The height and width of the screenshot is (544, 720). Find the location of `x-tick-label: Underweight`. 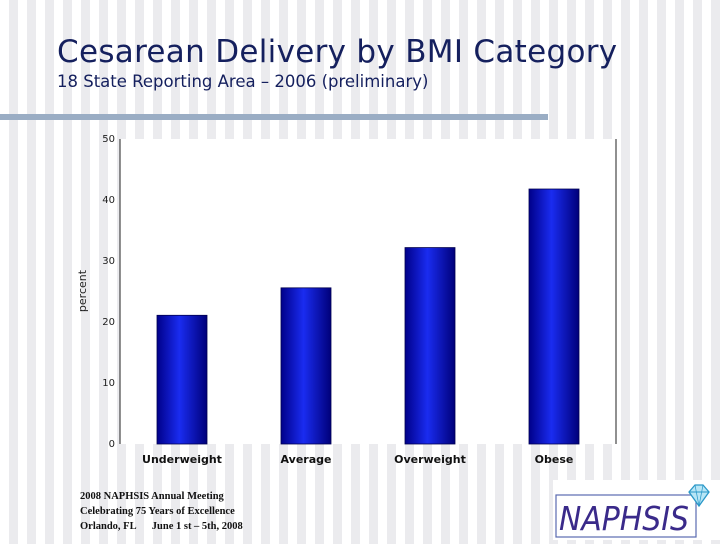

x-tick-label: Underweight is located at coordinates (182, 459).